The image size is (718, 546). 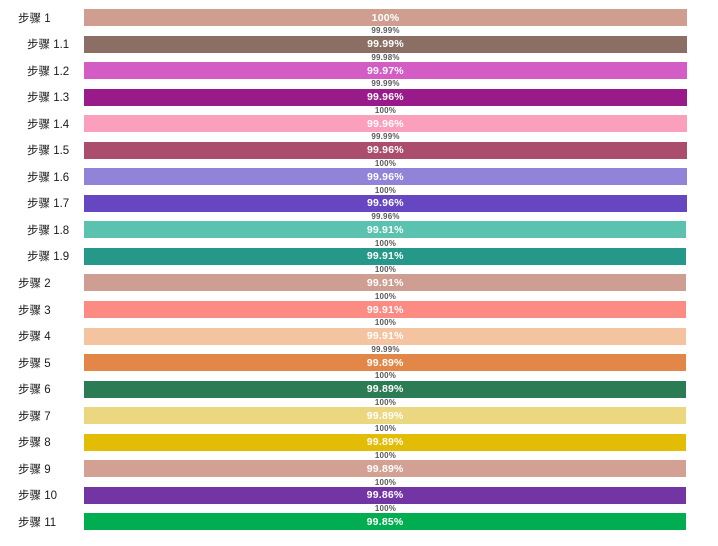 What do you see at coordinates (385, 535) in the screenshot?
I see `between-bar-gap` at bounding box center [385, 535].